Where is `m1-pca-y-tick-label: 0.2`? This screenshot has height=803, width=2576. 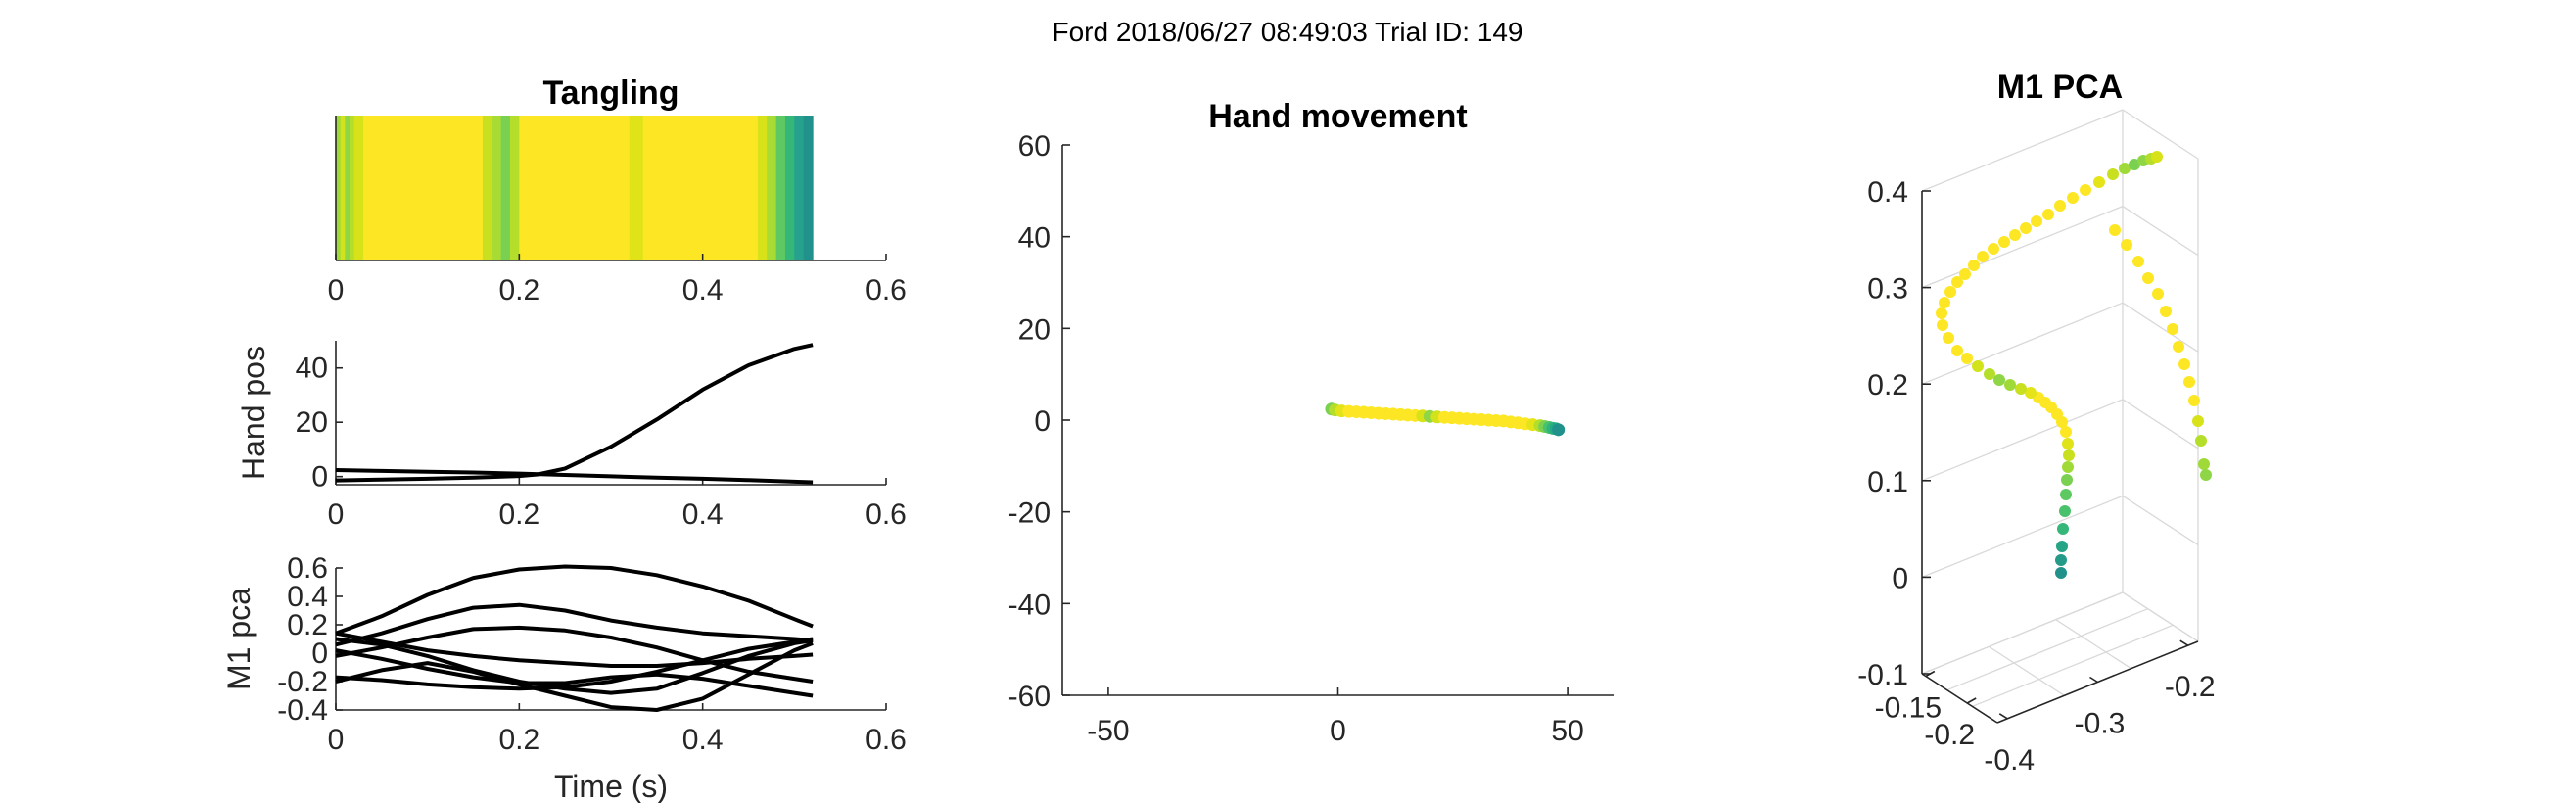
m1-pca-y-tick-label: 0.2 is located at coordinates (307, 625).